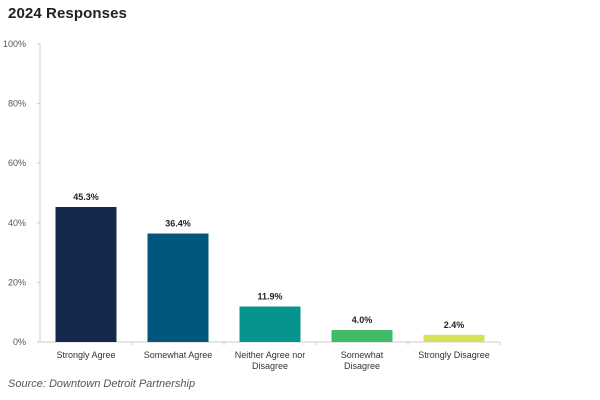  I want to click on category-label-line: Neither Agree nor, so click(270, 355).